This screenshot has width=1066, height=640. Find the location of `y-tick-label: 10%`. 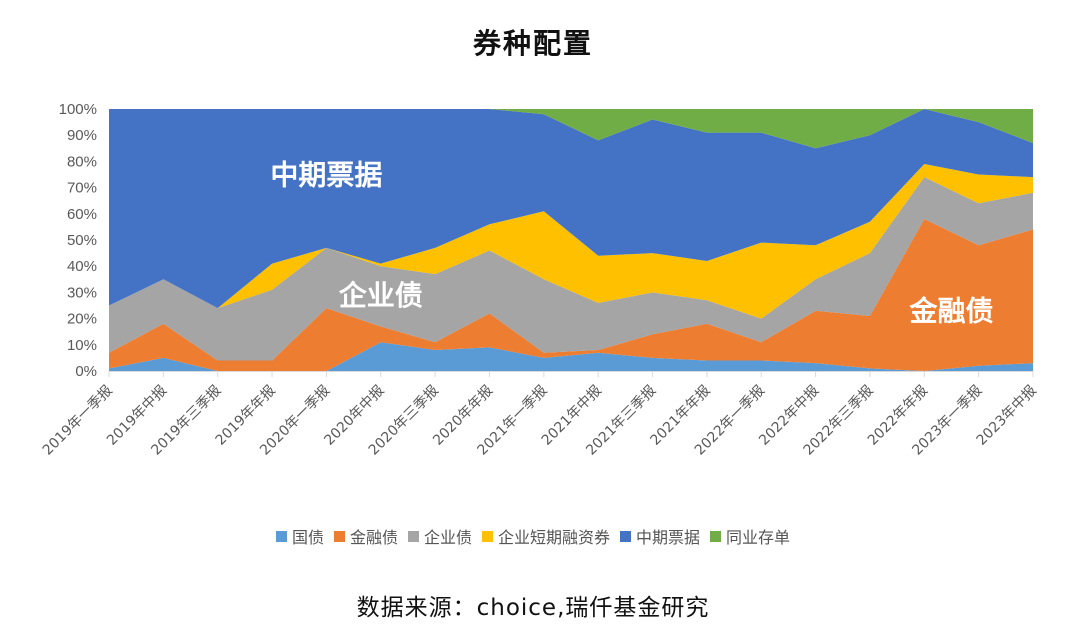

y-tick-label: 10% is located at coordinates (82, 345).